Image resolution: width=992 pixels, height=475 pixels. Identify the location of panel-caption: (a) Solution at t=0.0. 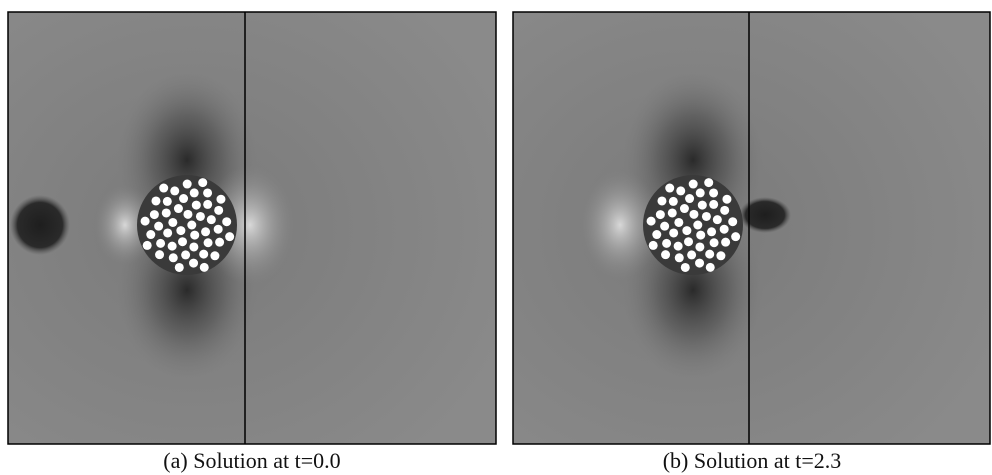
(251, 460).